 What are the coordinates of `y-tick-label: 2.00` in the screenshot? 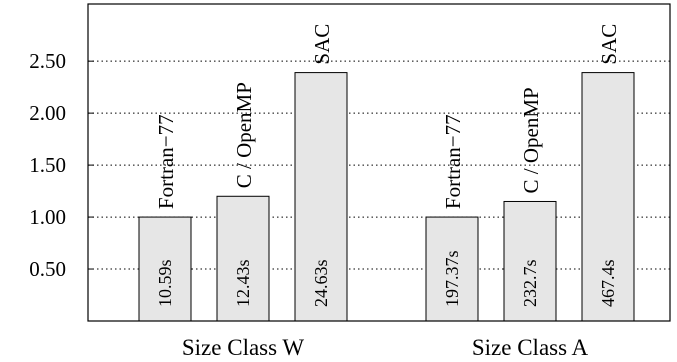 It's located at (47, 113).